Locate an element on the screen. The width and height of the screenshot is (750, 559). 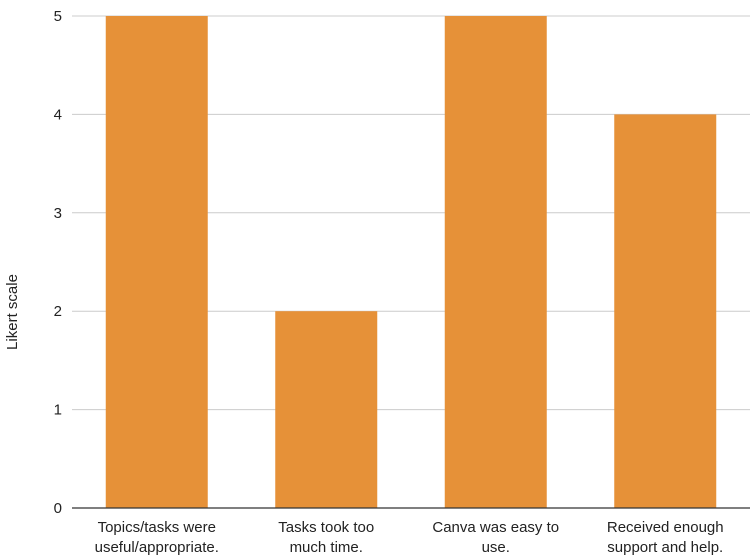
x-category-label-2: Tasks took too much time. is located at coordinates (326, 537).